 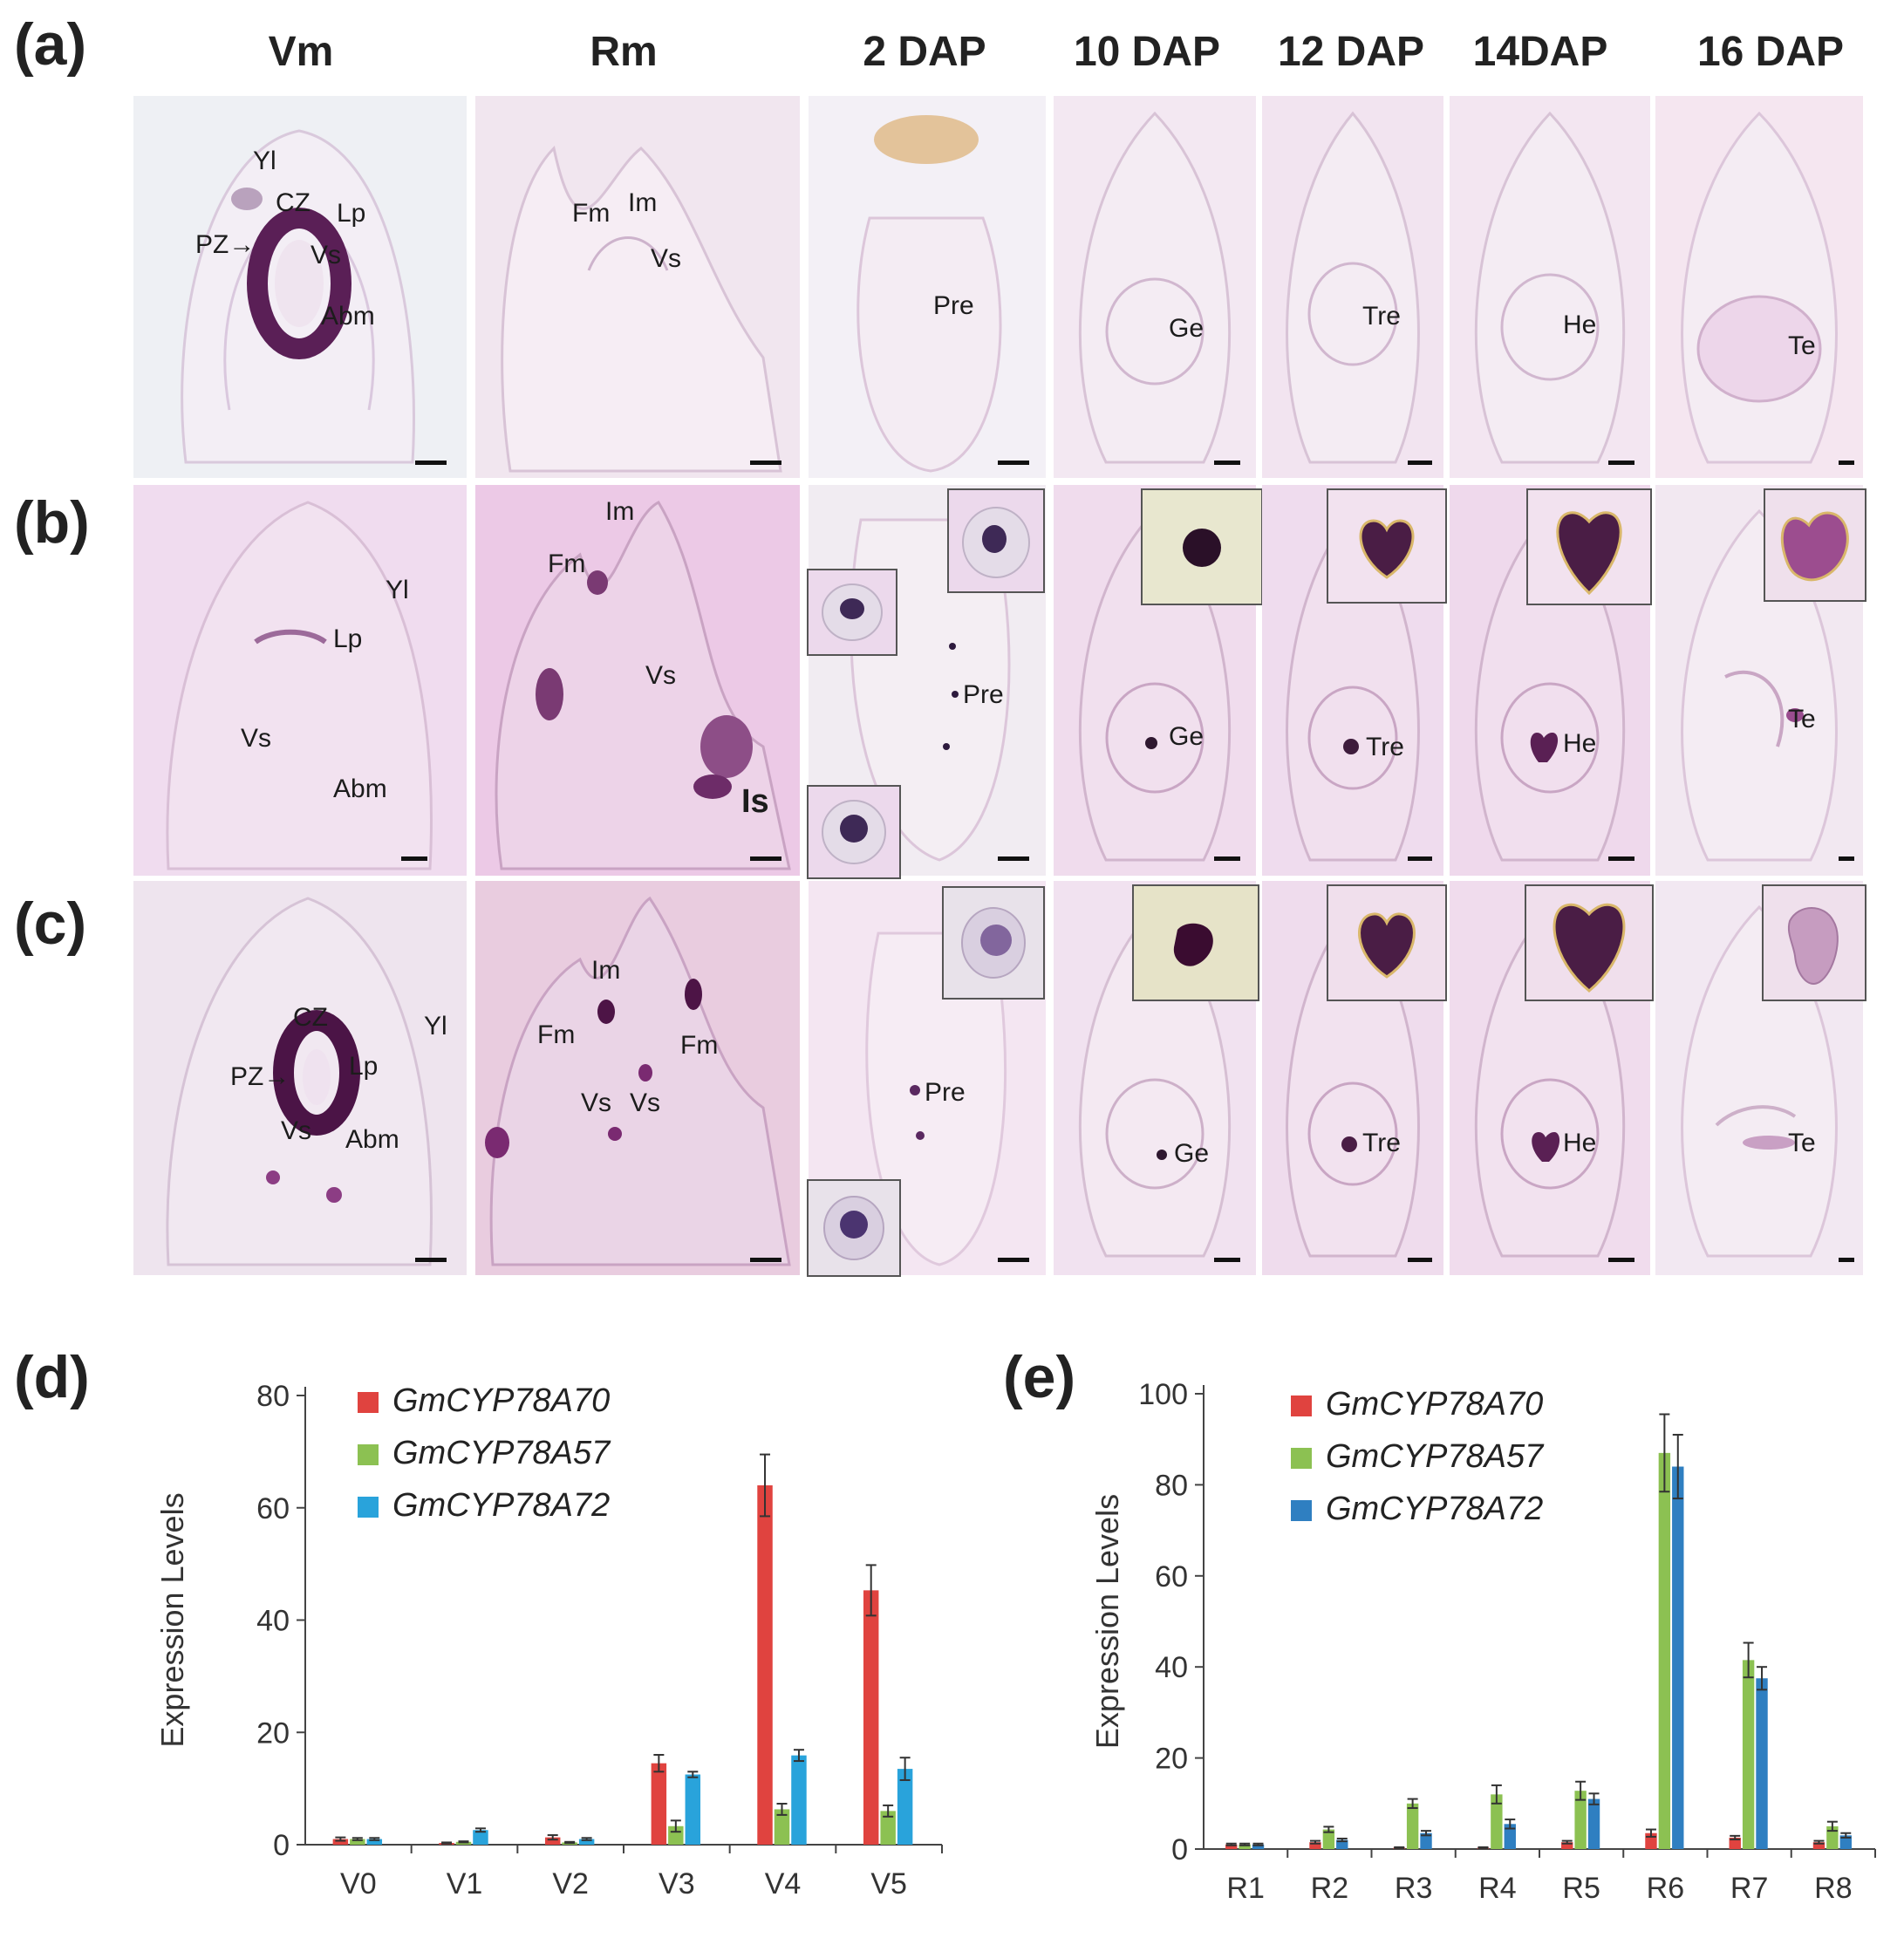 I want to click on label-b-rm-is: Is, so click(x=755, y=802).